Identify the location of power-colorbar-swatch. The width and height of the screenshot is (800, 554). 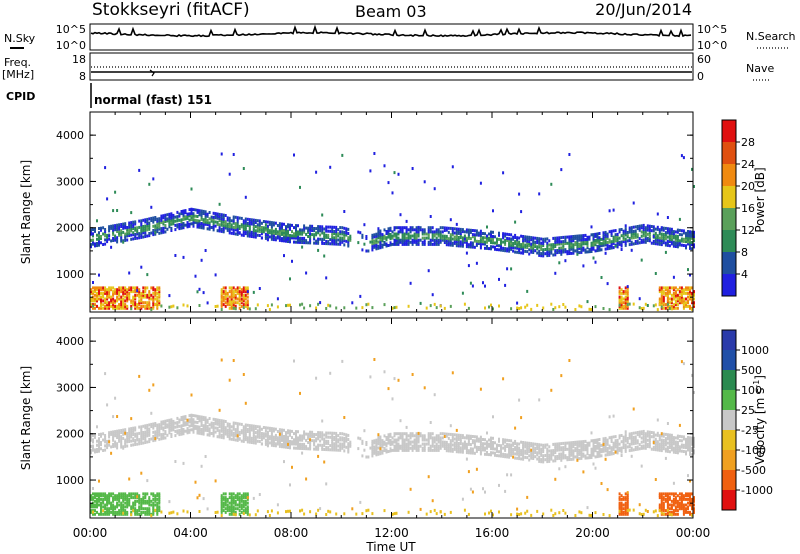
(729, 153).